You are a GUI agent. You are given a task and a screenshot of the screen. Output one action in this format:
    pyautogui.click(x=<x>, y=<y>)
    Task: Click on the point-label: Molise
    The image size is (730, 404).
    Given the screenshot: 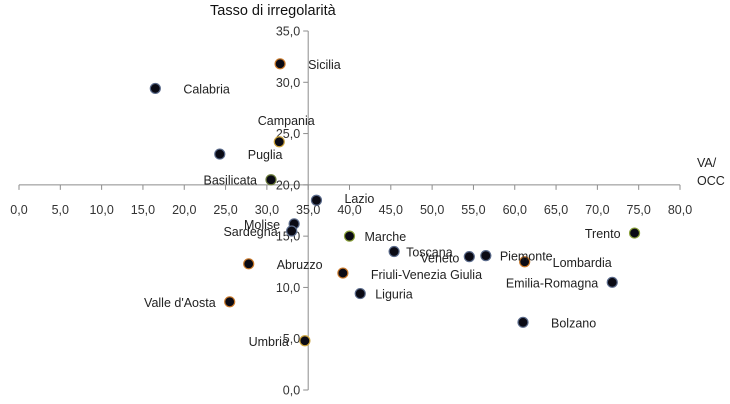 What is the action you would take?
    pyautogui.click(x=262, y=225)
    